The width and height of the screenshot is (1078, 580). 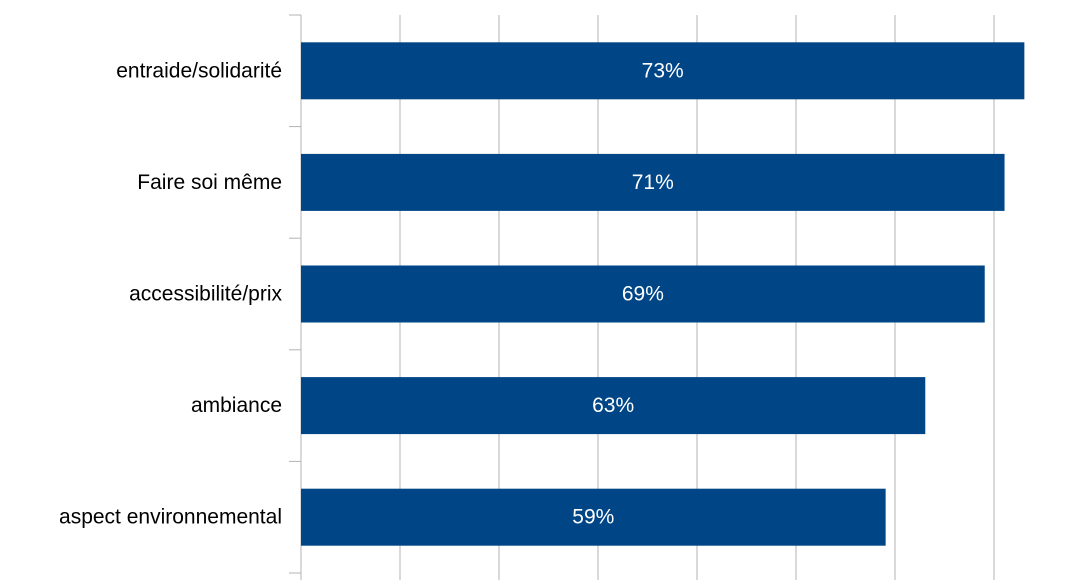 I want to click on data-label-4: 59%, so click(x=593, y=517).